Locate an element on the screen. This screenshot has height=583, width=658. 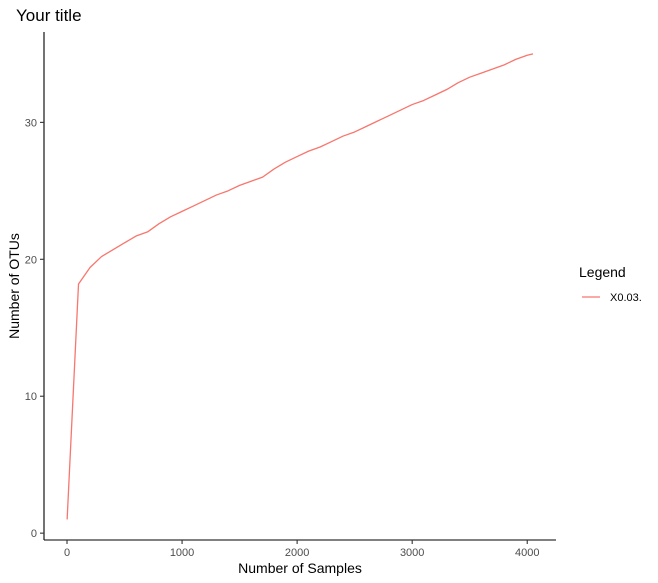
x-tick-label: 2000 is located at coordinates (297, 553).